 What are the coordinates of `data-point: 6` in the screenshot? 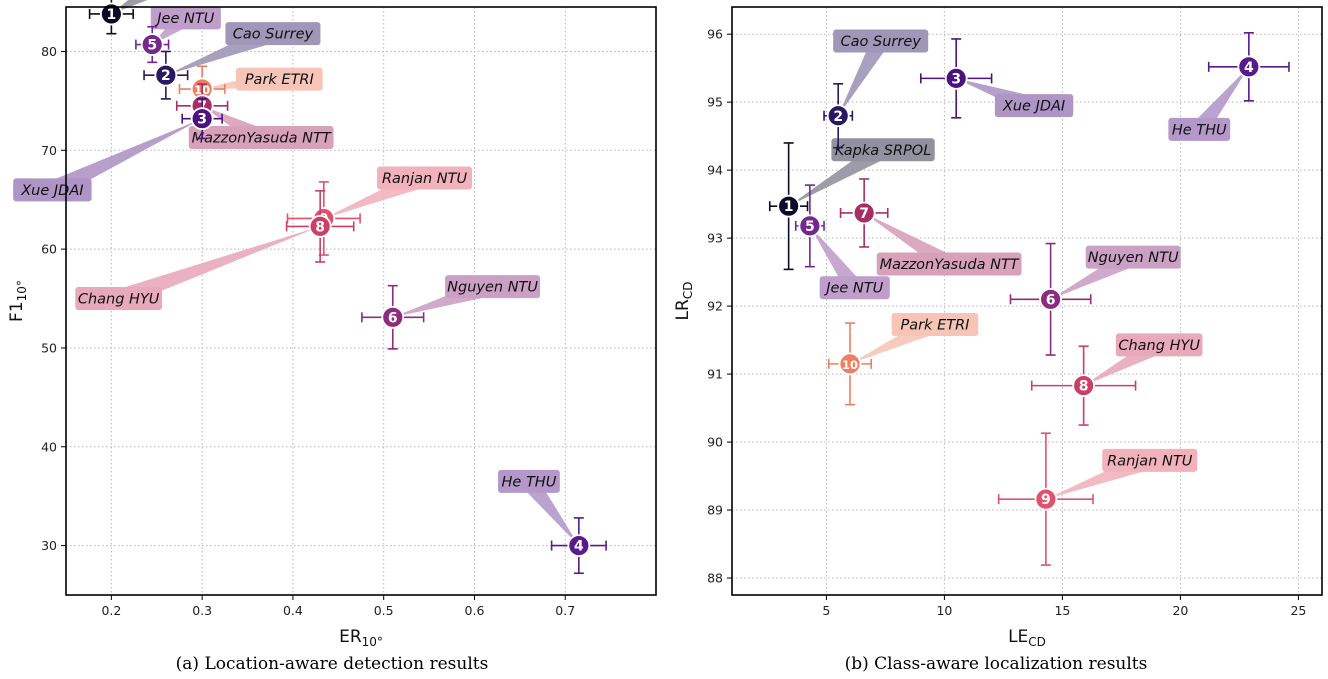 It's located at (1050, 299).